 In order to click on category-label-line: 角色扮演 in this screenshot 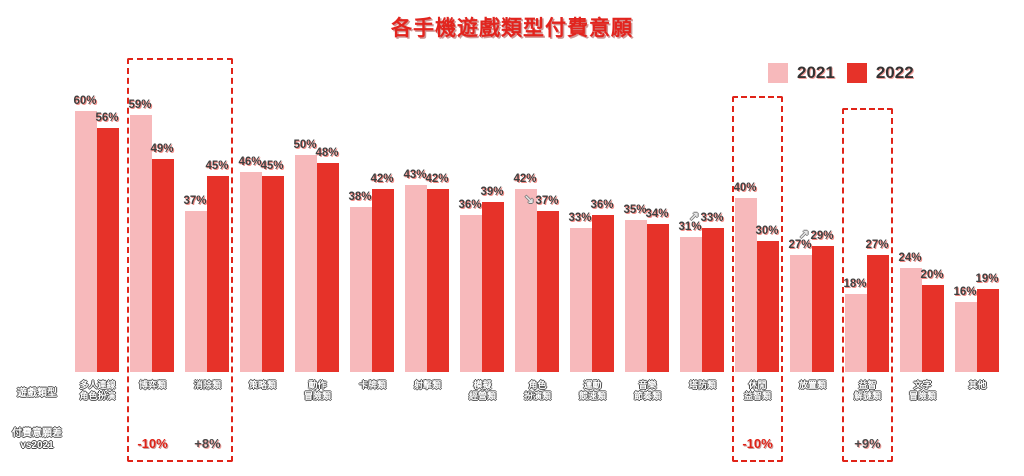, I will do `click(97, 396)`.